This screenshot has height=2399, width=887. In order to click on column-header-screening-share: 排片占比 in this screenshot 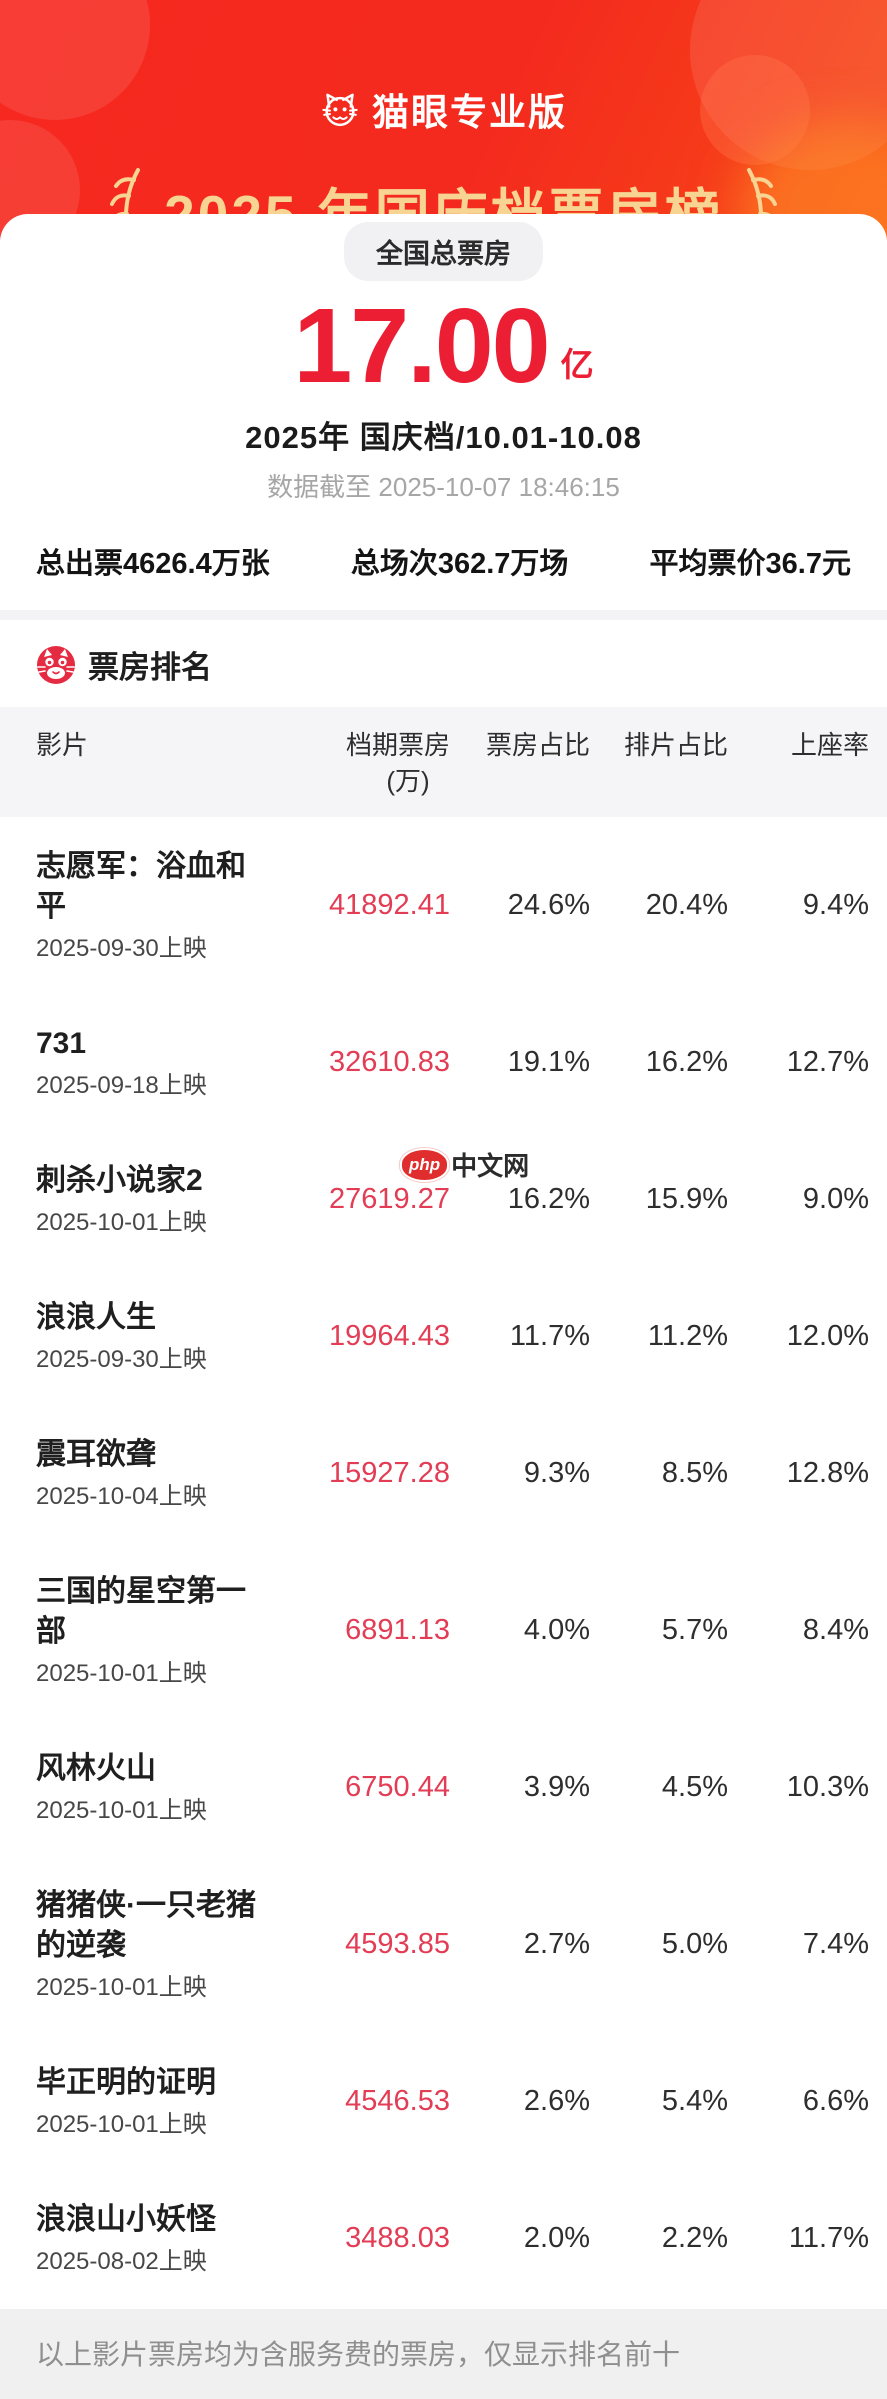, I will do `click(675, 745)`.